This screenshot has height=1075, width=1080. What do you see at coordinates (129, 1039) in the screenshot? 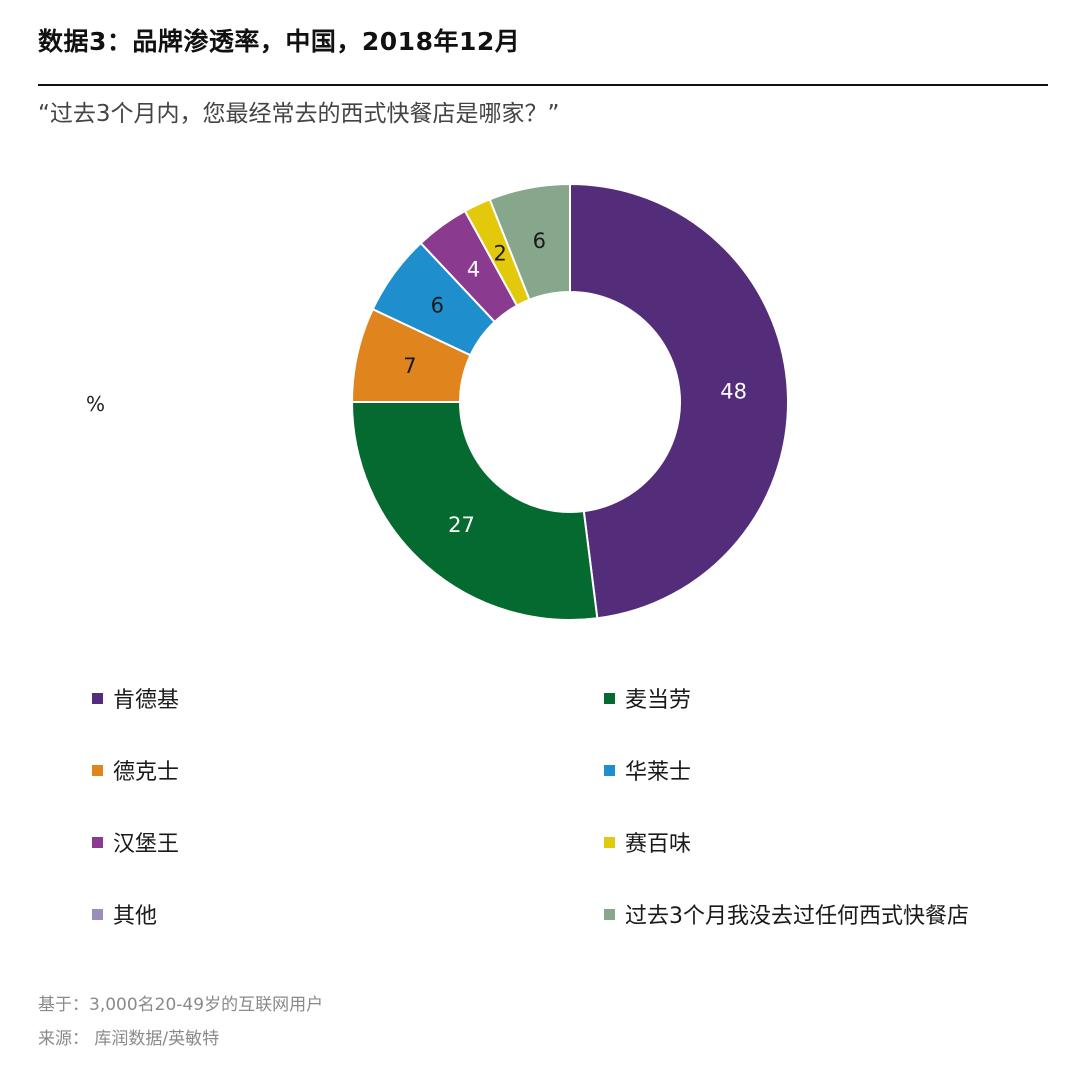
I see `source-footnote: 来源： 库润数据/英敏特` at bounding box center [129, 1039].